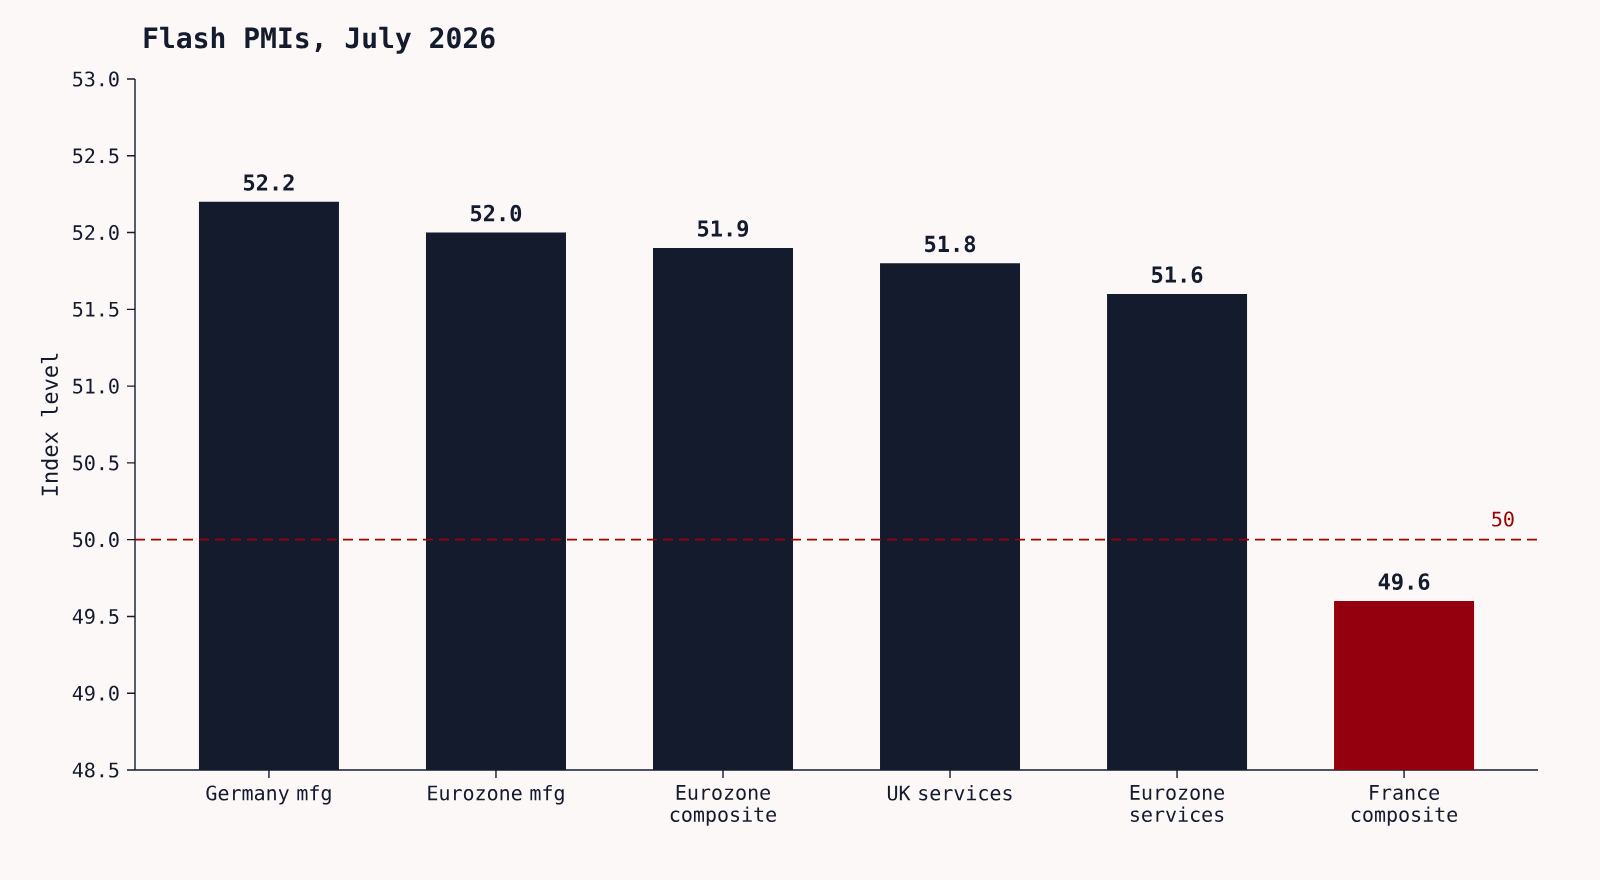 The height and width of the screenshot is (880, 1600). Describe the element at coordinates (96, 309) in the screenshot. I see `y-tick-label: 51.5` at that location.